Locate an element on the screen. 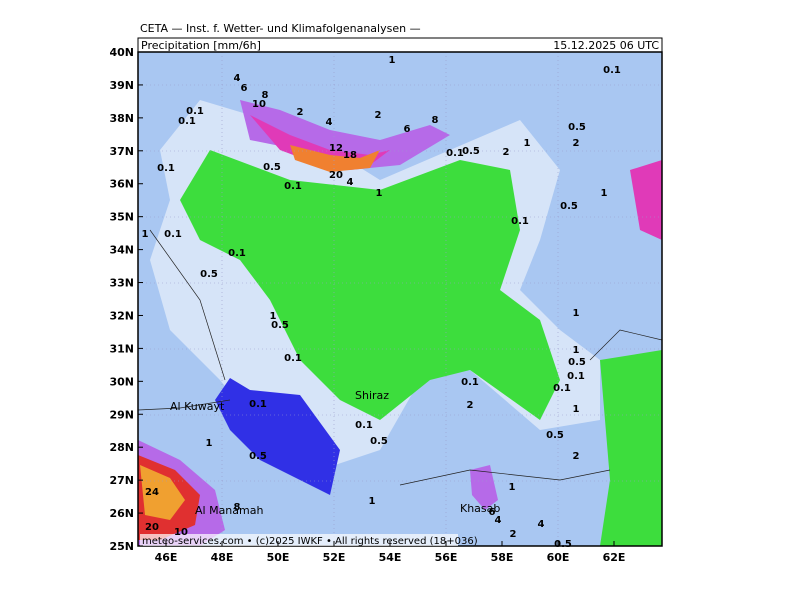  lon-label: 48E is located at coordinates (222, 557).